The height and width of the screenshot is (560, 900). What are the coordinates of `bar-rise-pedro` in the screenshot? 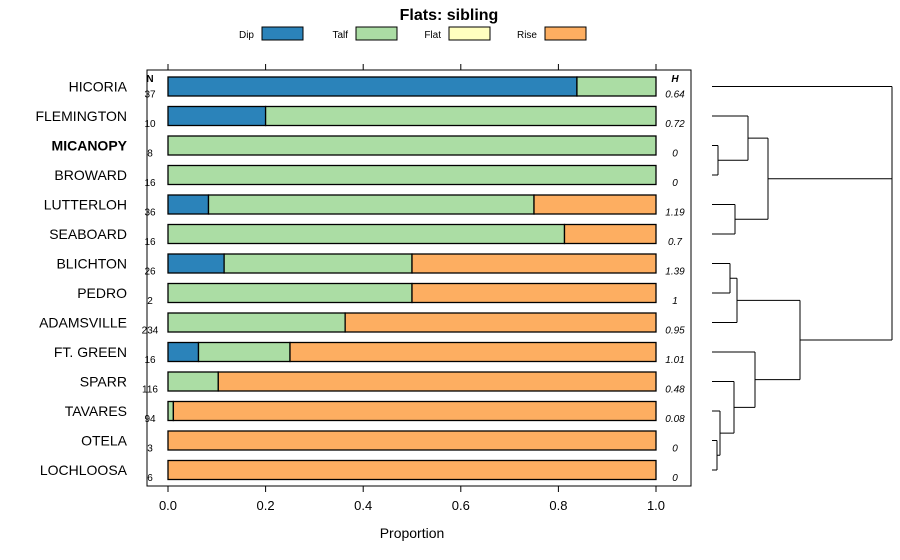 It's located at (534, 293).